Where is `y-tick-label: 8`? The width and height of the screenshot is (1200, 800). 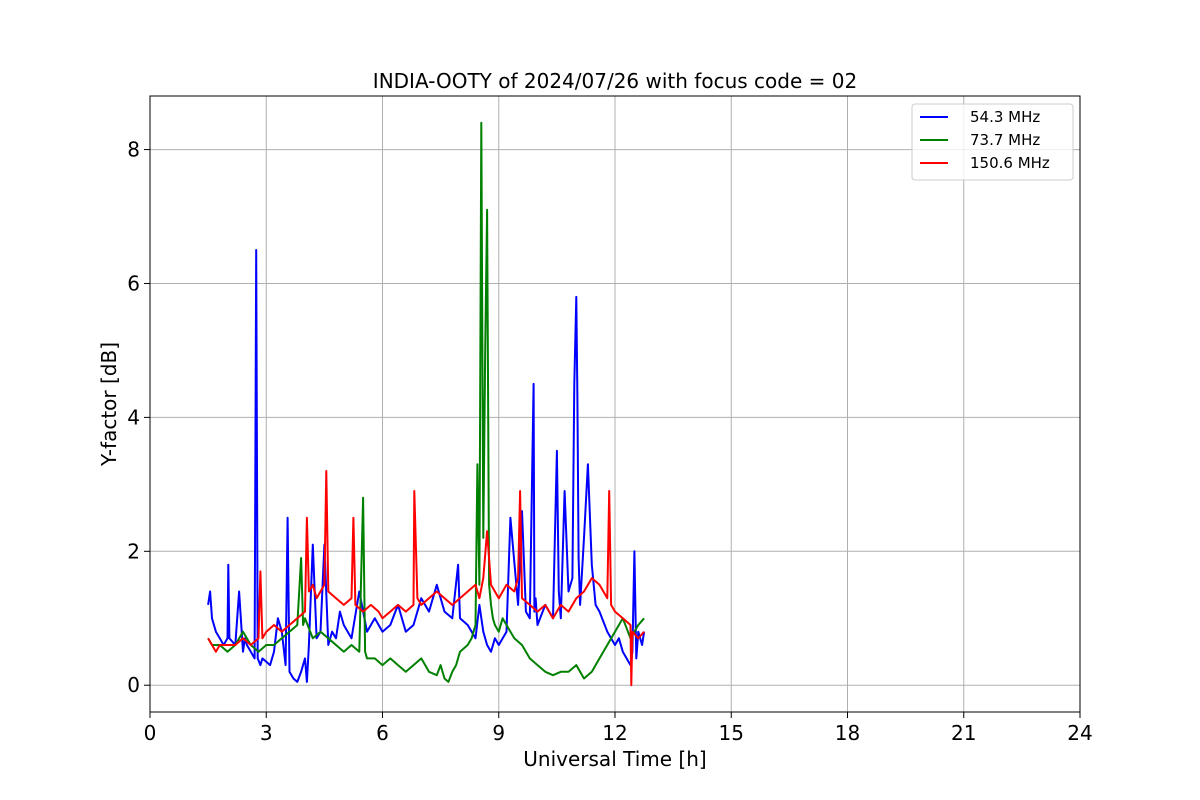 y-tick-label: 8 is located at coordinates (133, 150).